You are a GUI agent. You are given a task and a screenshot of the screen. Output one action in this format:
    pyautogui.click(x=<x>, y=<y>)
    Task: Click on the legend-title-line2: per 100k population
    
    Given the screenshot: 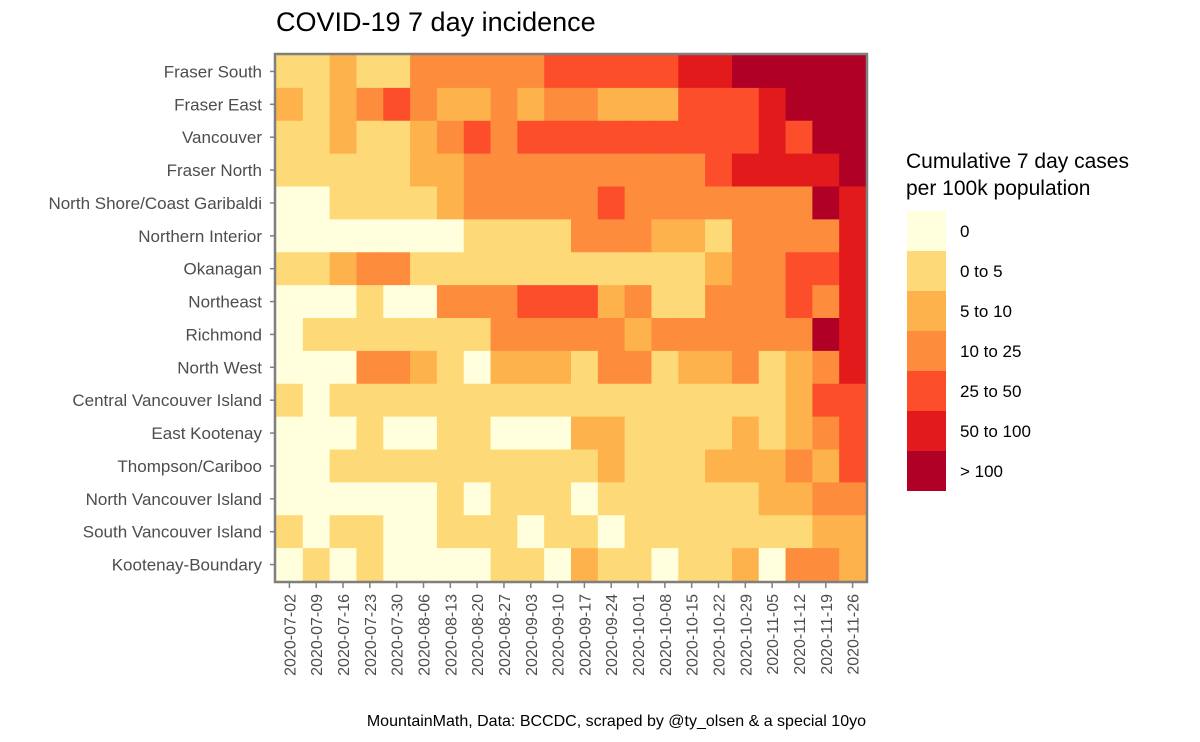 What is the action you would take?
    pyautogui.click(x=998, y=188)
    